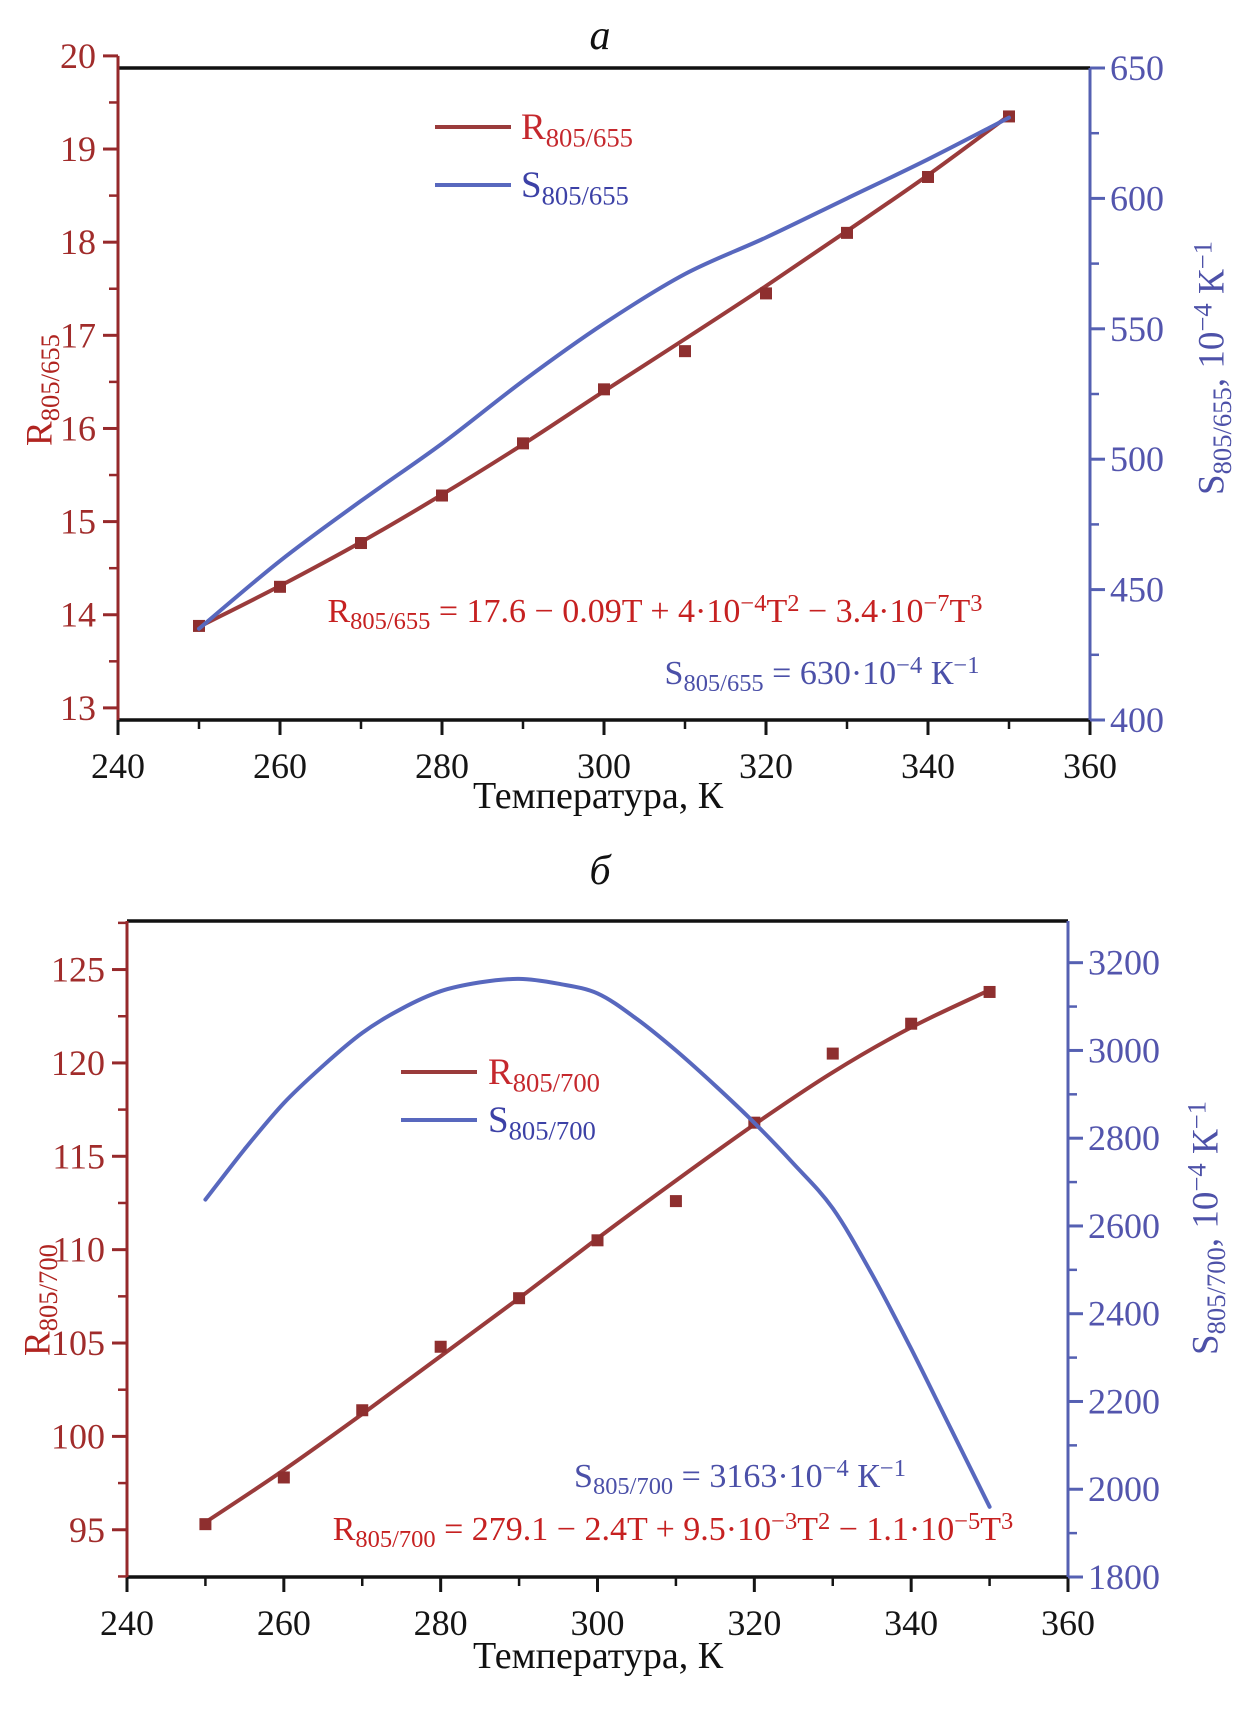  What do you see at coordinates (78, 242) in the screenshot?
I see `left-tick-label: 18` at bounding box center [78, 242].